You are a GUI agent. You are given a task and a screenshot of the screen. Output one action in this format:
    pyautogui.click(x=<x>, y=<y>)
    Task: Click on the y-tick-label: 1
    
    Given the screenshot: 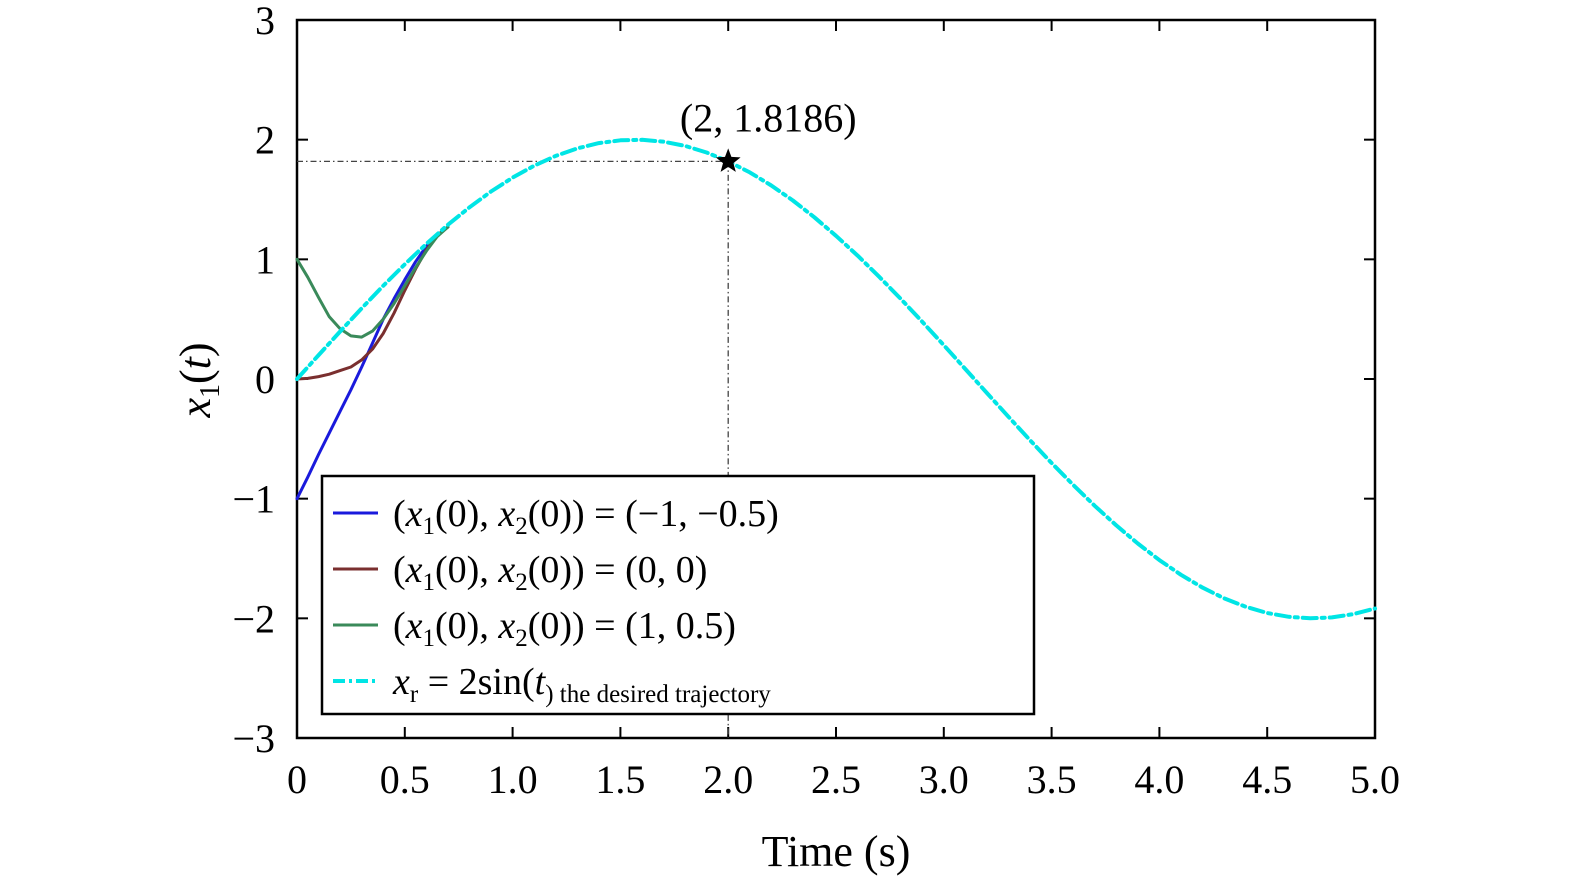 What is the action you would take?
    pyautogui.click(x=265, y=259)
    